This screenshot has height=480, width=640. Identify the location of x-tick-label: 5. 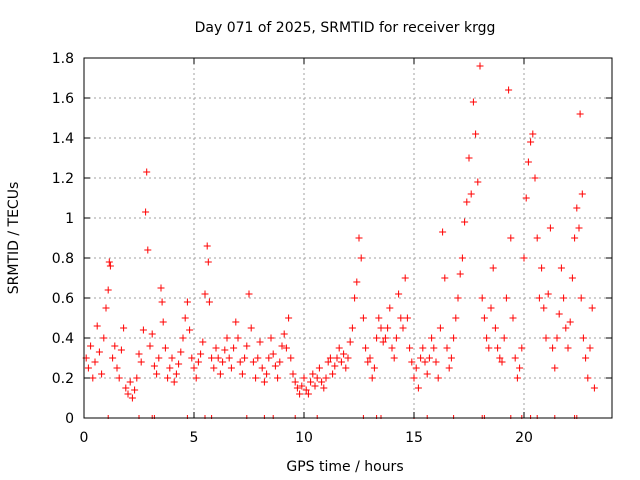
(194, 438).